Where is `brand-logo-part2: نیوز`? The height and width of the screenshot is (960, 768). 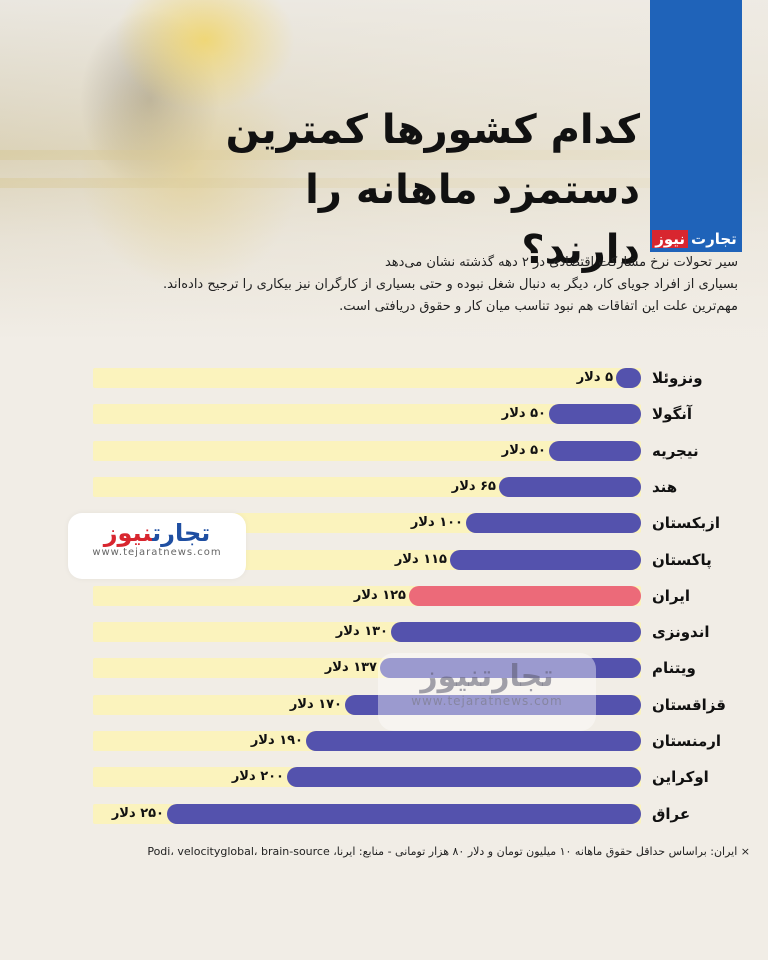 brand-logo-part2: نیوز is located at coordinates (670, 239).